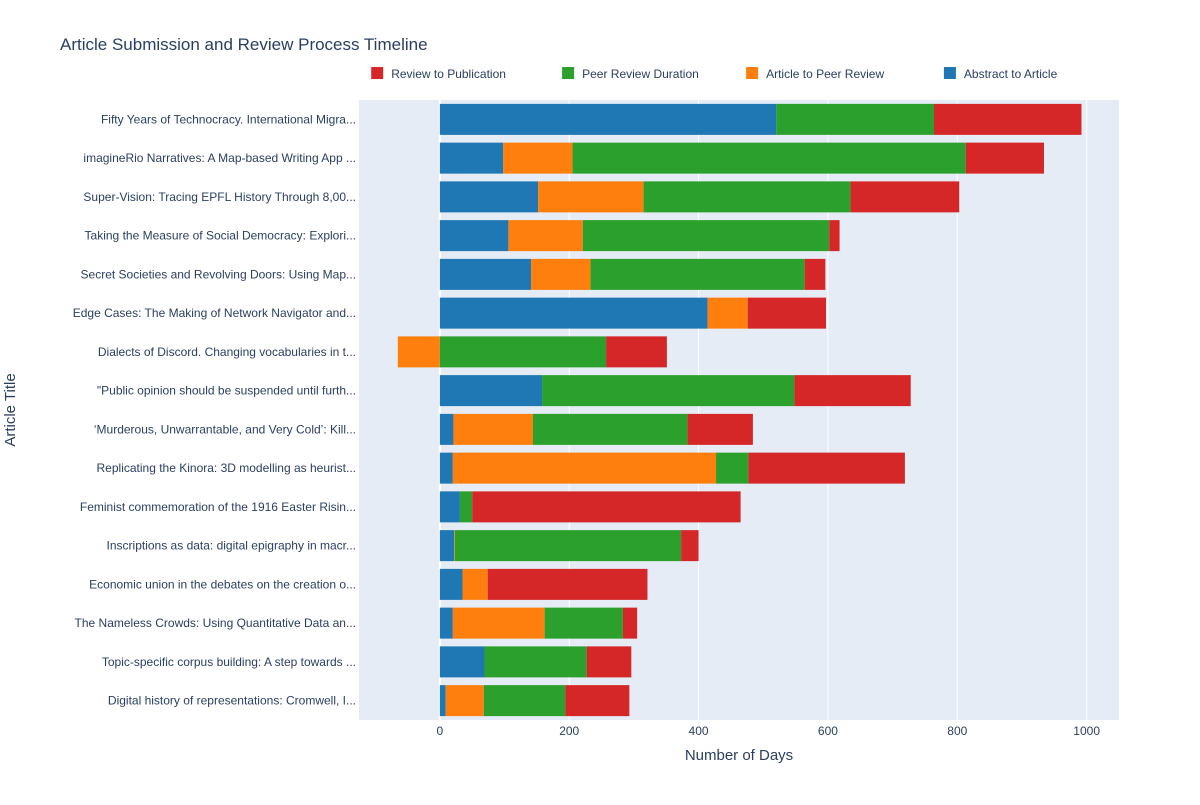 This screenshot has height=805, width=1200. I want to click on legend-item: Review to Publication, so click(438, 74).